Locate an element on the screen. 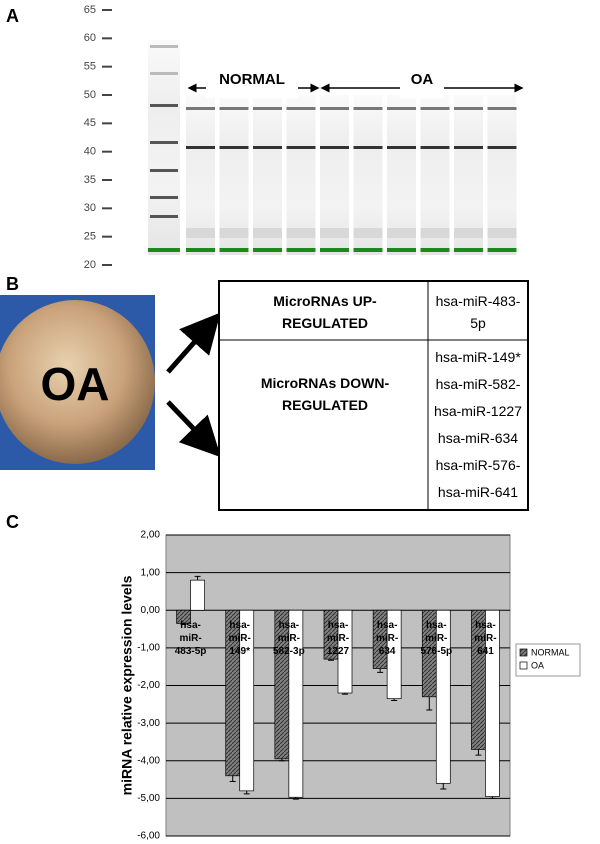  category-label: hsa-miR-483-5p is located at coordinates (190, 639).